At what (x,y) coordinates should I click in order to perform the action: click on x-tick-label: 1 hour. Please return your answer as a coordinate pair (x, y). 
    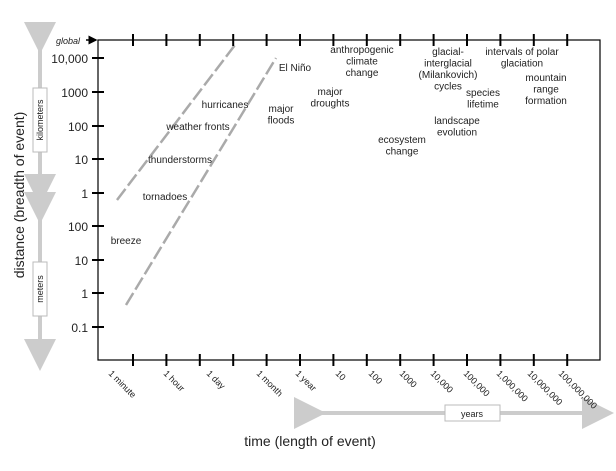
    Looking at the image, I should click on (174, 380).